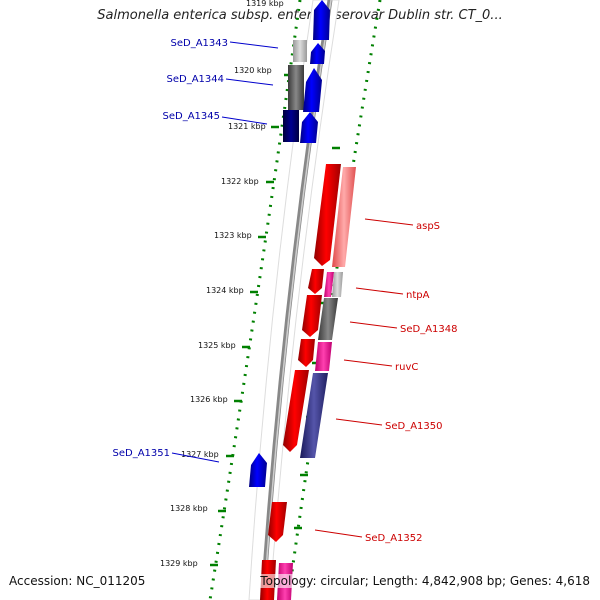  Describe the element at coordinates (200, 454) in the screenshot. I see `tick-label: 1327 kbp` at that location.